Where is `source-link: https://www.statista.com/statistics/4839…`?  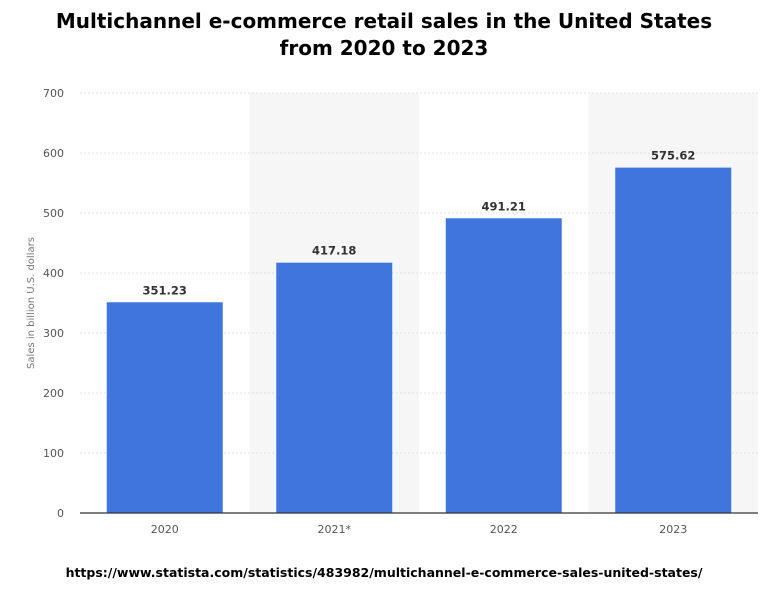
source-link: https://www.statista.com/statistics/4839… is located at coordinates (384, 572).